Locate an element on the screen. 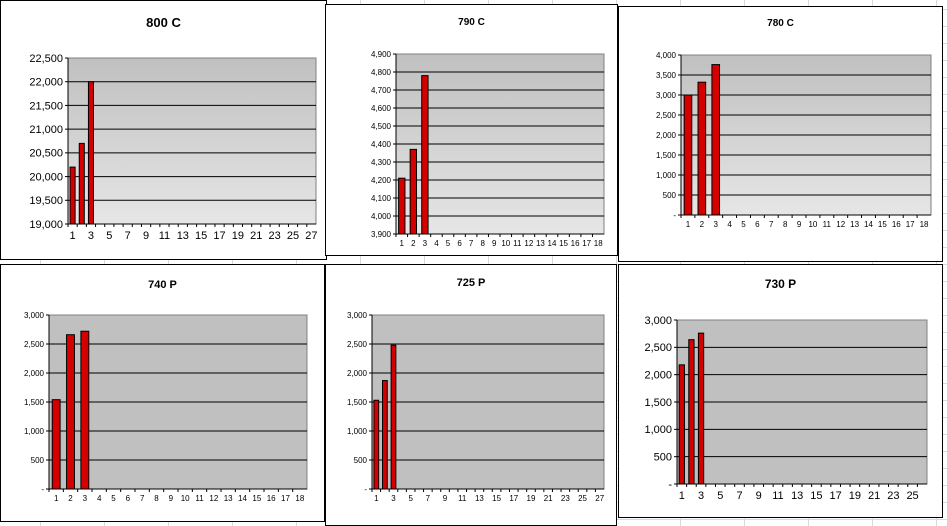 The width and height of the screenshot is (947, 526). y-tick-label: 2,500 is located at coordinates (357, 344).